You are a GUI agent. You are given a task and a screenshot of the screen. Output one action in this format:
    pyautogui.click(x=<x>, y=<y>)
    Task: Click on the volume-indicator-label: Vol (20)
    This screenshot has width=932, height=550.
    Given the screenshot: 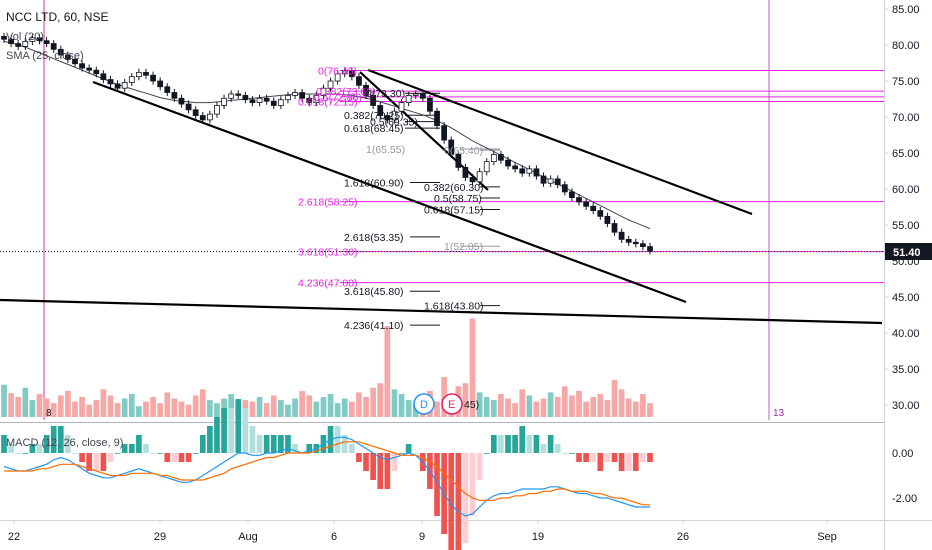 What is the action you would take?
    pyautogui.click(x=25, y=37)
    